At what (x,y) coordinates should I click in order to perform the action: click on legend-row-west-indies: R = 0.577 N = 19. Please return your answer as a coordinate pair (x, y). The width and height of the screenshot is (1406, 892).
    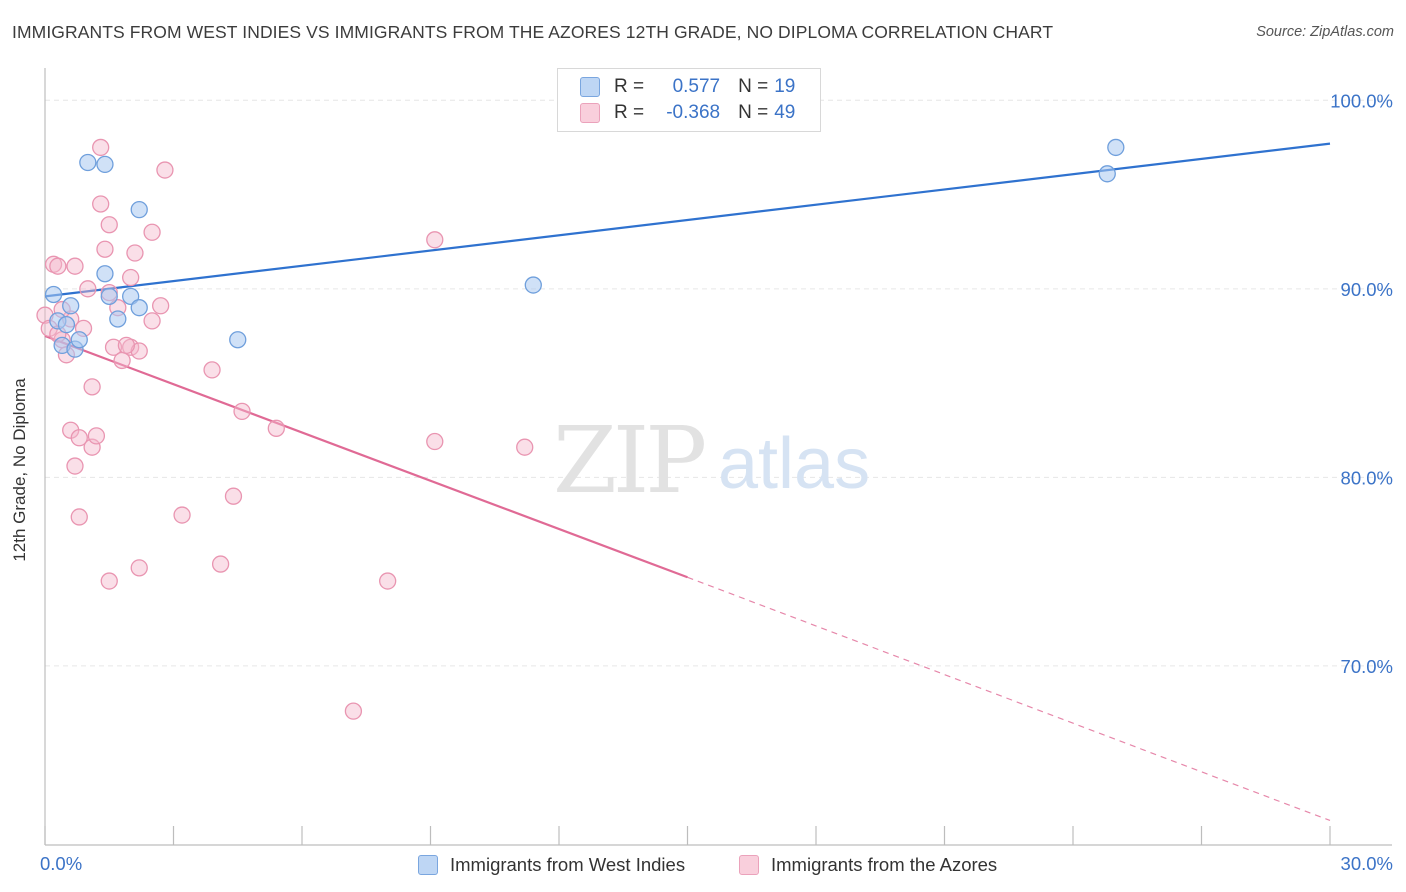
    Looking at the image, I should click on (687, 87).